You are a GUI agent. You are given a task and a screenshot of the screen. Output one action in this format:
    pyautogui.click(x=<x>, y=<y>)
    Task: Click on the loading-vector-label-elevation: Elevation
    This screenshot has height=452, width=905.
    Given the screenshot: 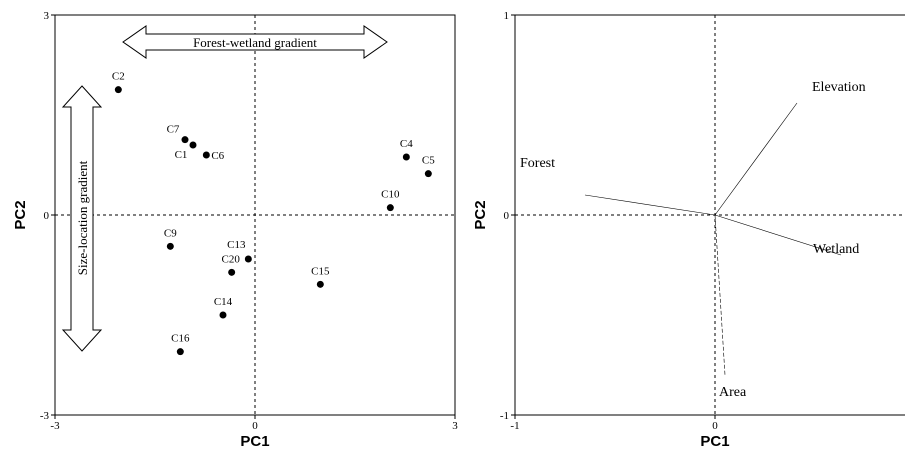 What is the action you would take?
    pyautogui.click(x=839, y=87)
    